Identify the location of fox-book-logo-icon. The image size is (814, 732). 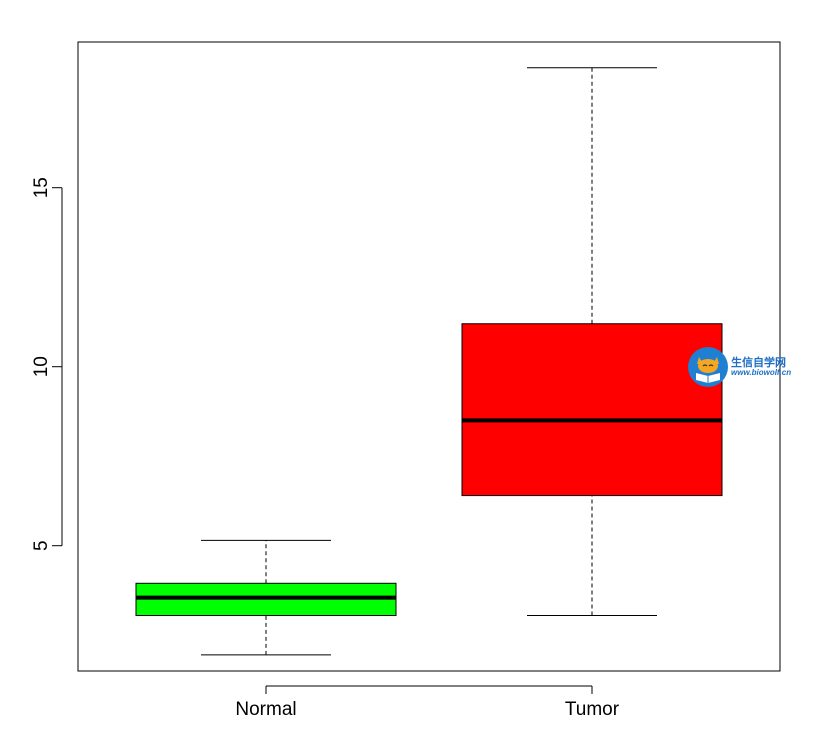
(708, 367).